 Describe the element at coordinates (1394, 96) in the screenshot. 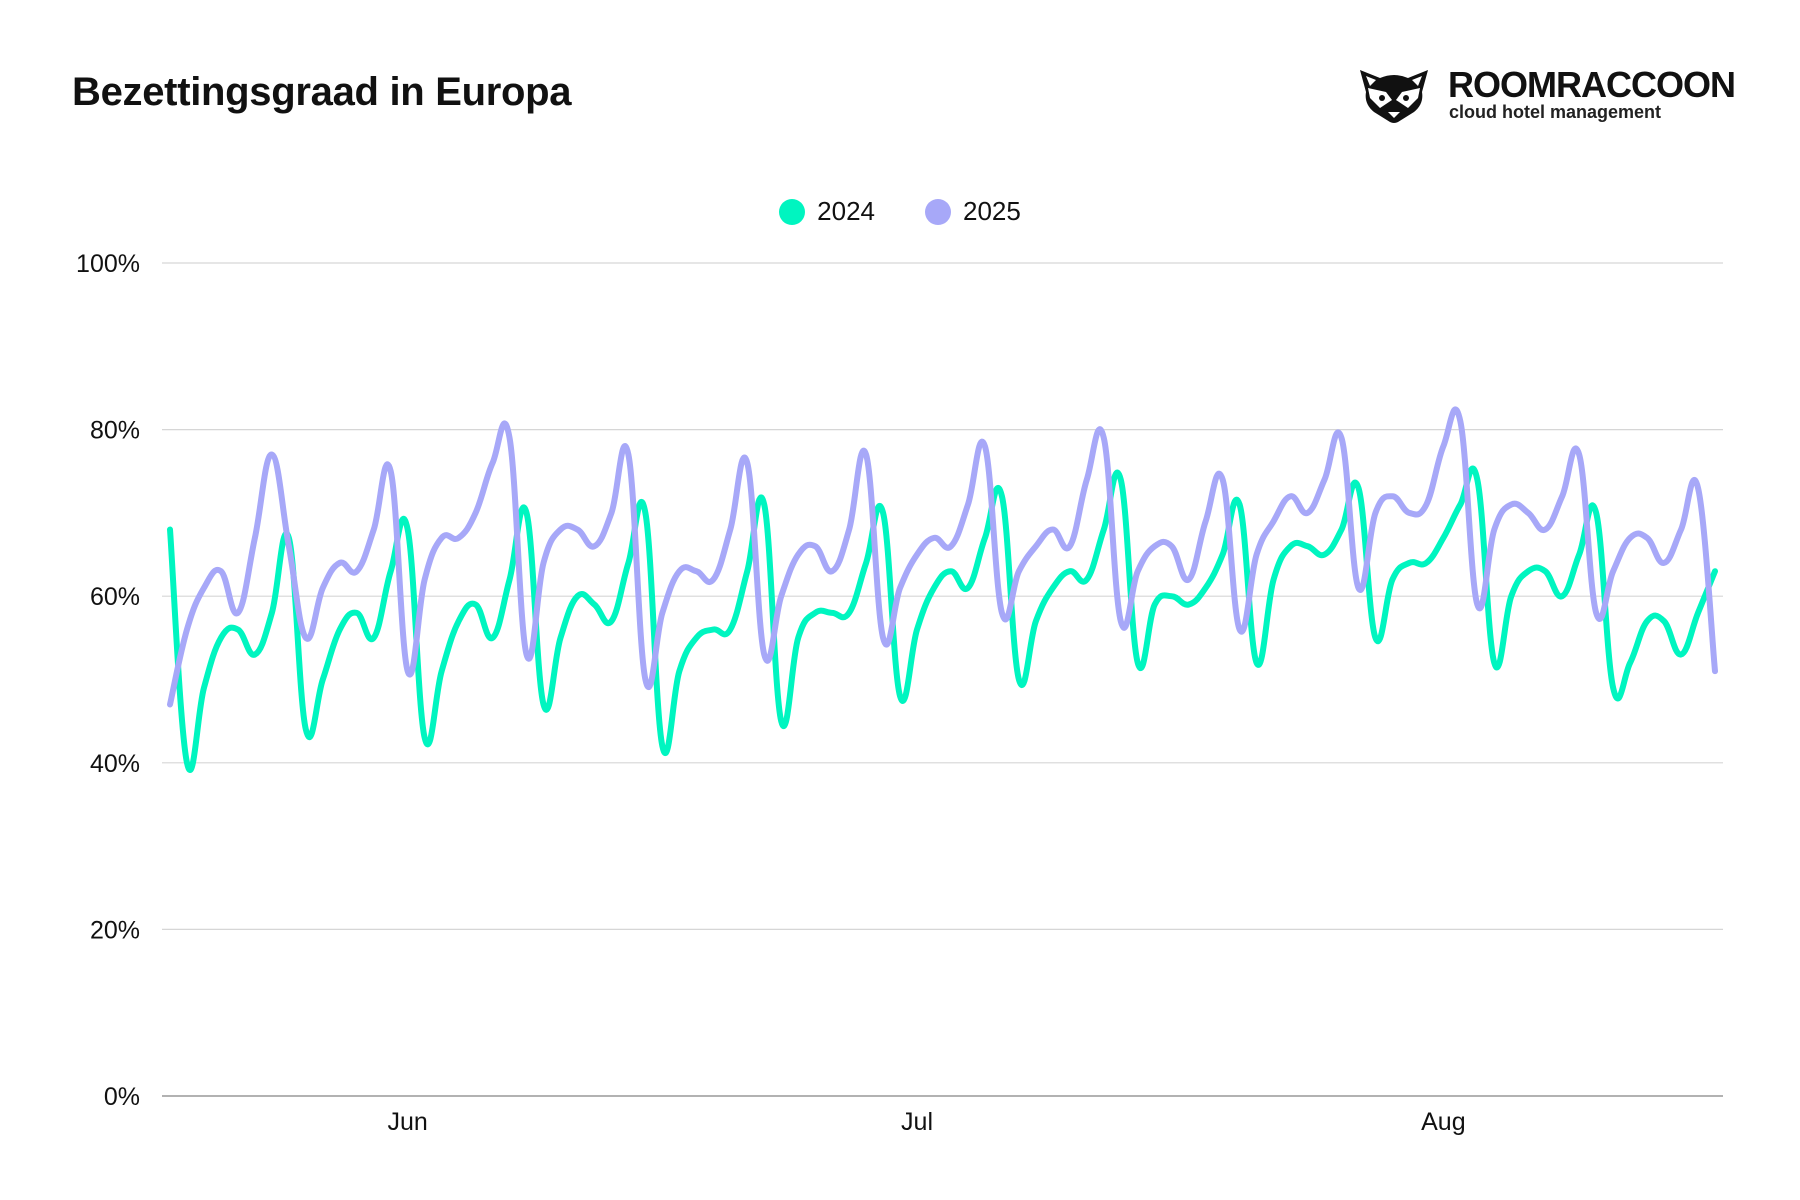

I see `raccoon-icon` at that location.